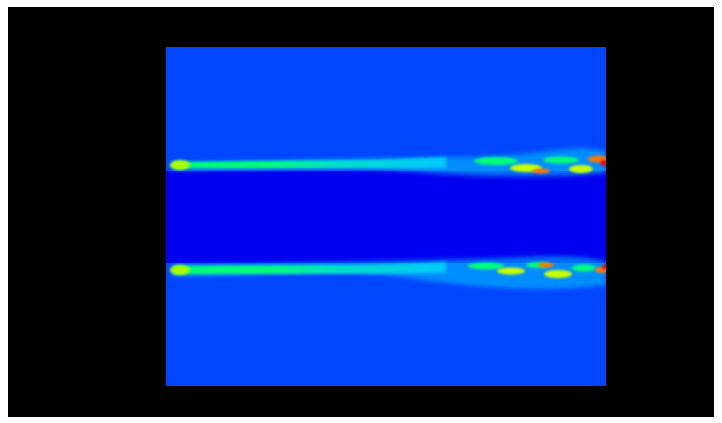  What do you see at coordinates (388, 272) in the screenshot?
I see `lower-shear-layer` at bounding box center [388, 272].